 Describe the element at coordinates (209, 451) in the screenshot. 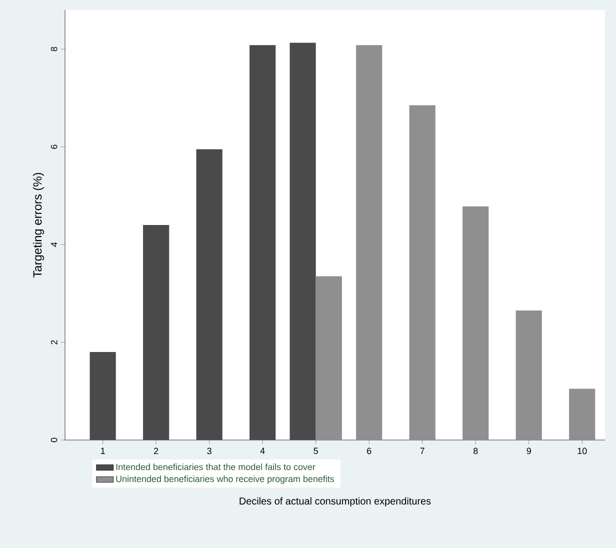

I see `x-tick-label: 3` at that location.